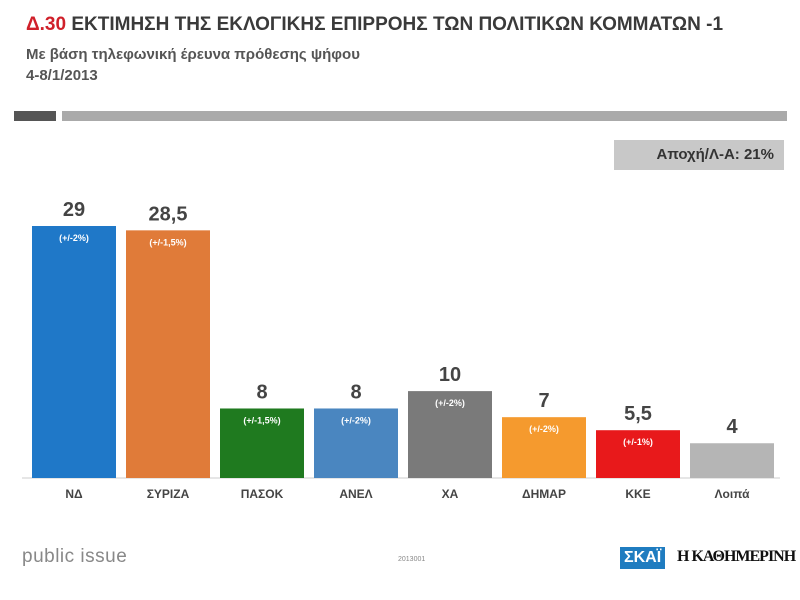 The width and height of the screenshot is (800, 600). What do you see at coordinates (450, 375) in the screenshot?
I see `value-label: 10` at bounding box center [450, 375].